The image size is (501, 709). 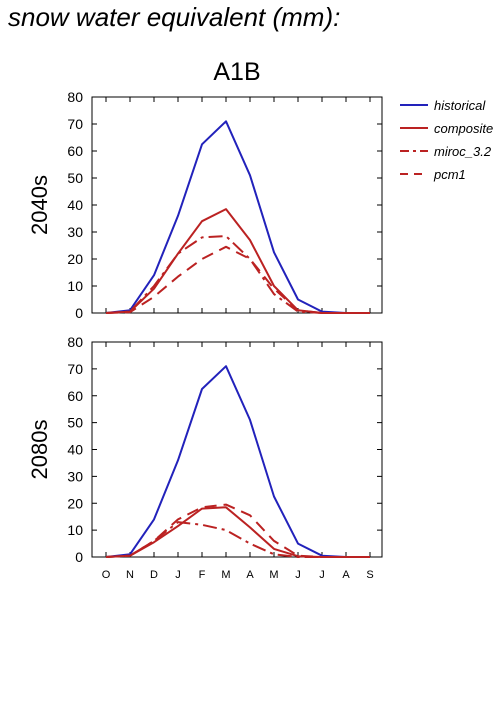 I want to click on x-tick-label: N, so click(x=130, y=575).